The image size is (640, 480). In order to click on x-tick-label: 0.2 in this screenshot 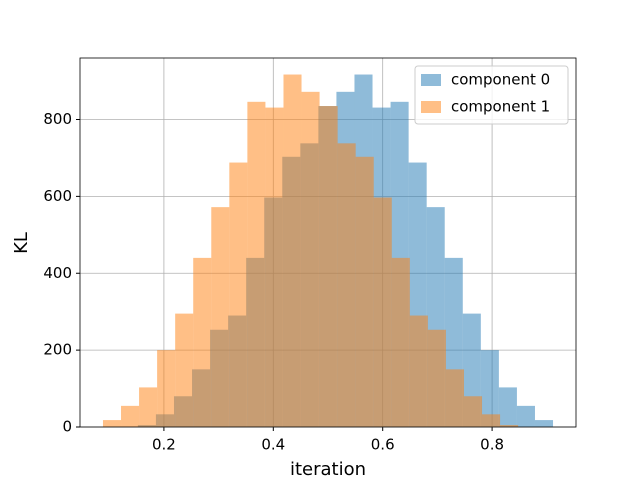, I will do `click(164, 445)`.